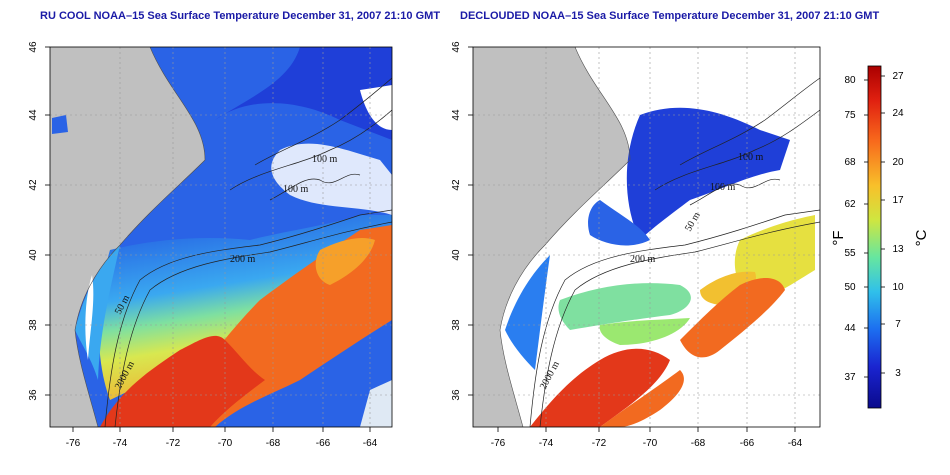 Image resolution: width=950 pixels, height=475 pixels. What do you see at coordinates (462, 221) in the screenshot?
I see `right-y-axis: 46 44 42 40 38 36` at bounding box center [462, 221].